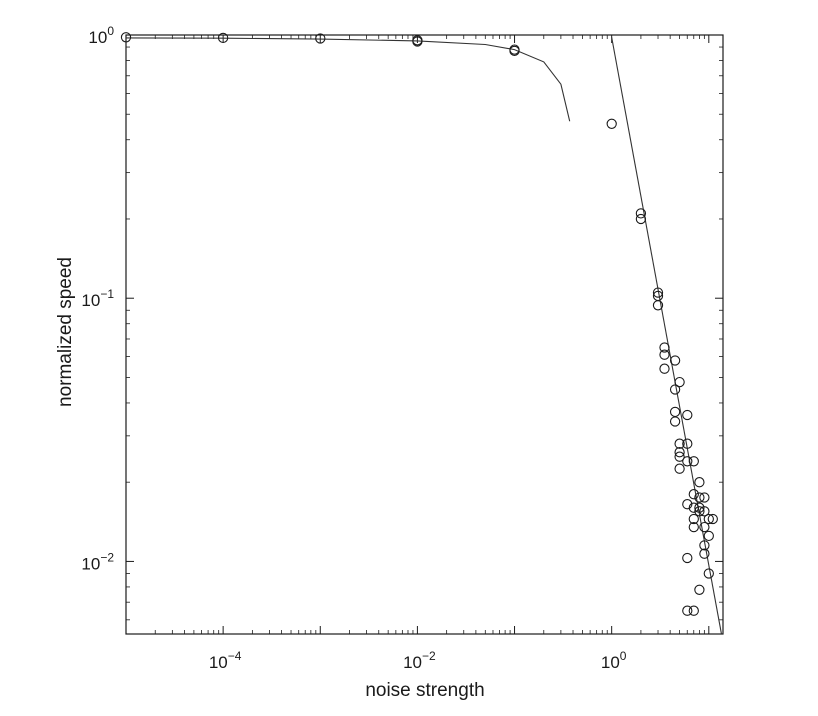  Describe the element at coordinates (225, 660) in the screenshot. I see `x-tick-label: 10⁻⁴` at that location.